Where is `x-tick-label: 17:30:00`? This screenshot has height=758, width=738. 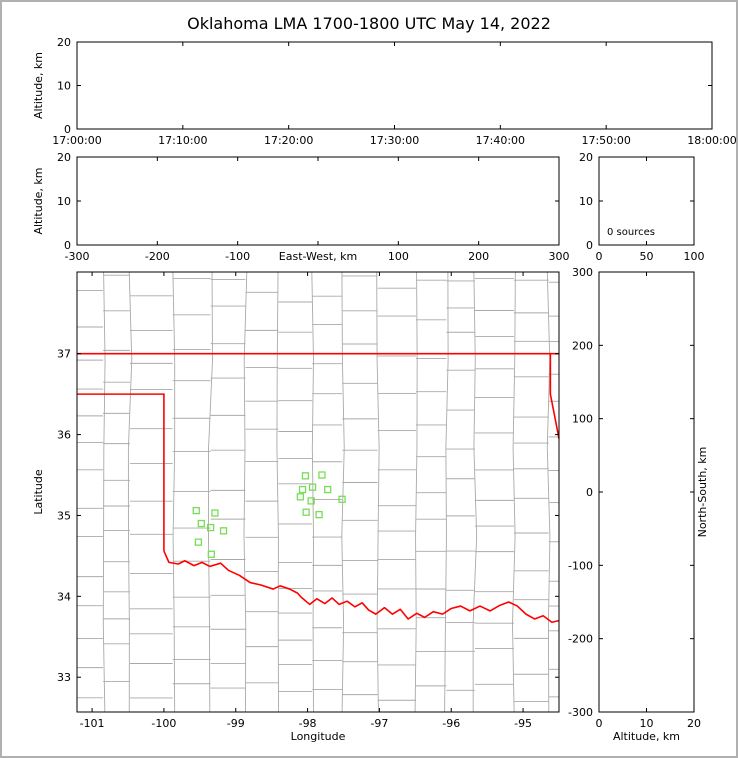
x-tick-label: 17:30:00 is located at coordinates (394, 140).